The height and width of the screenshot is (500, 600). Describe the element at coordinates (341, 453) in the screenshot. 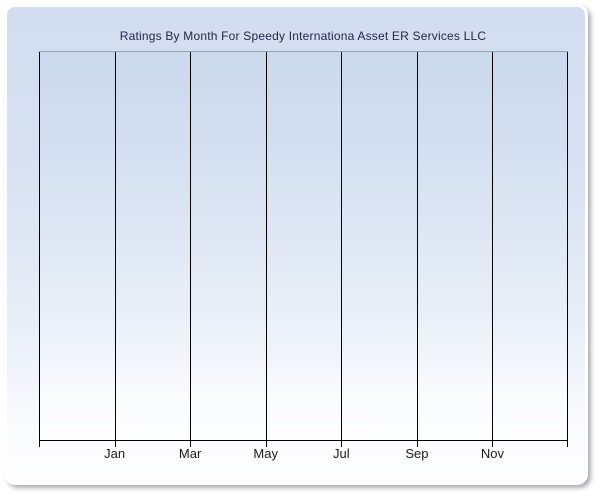

I see `x-axis-tick-label: Jul` at that location.